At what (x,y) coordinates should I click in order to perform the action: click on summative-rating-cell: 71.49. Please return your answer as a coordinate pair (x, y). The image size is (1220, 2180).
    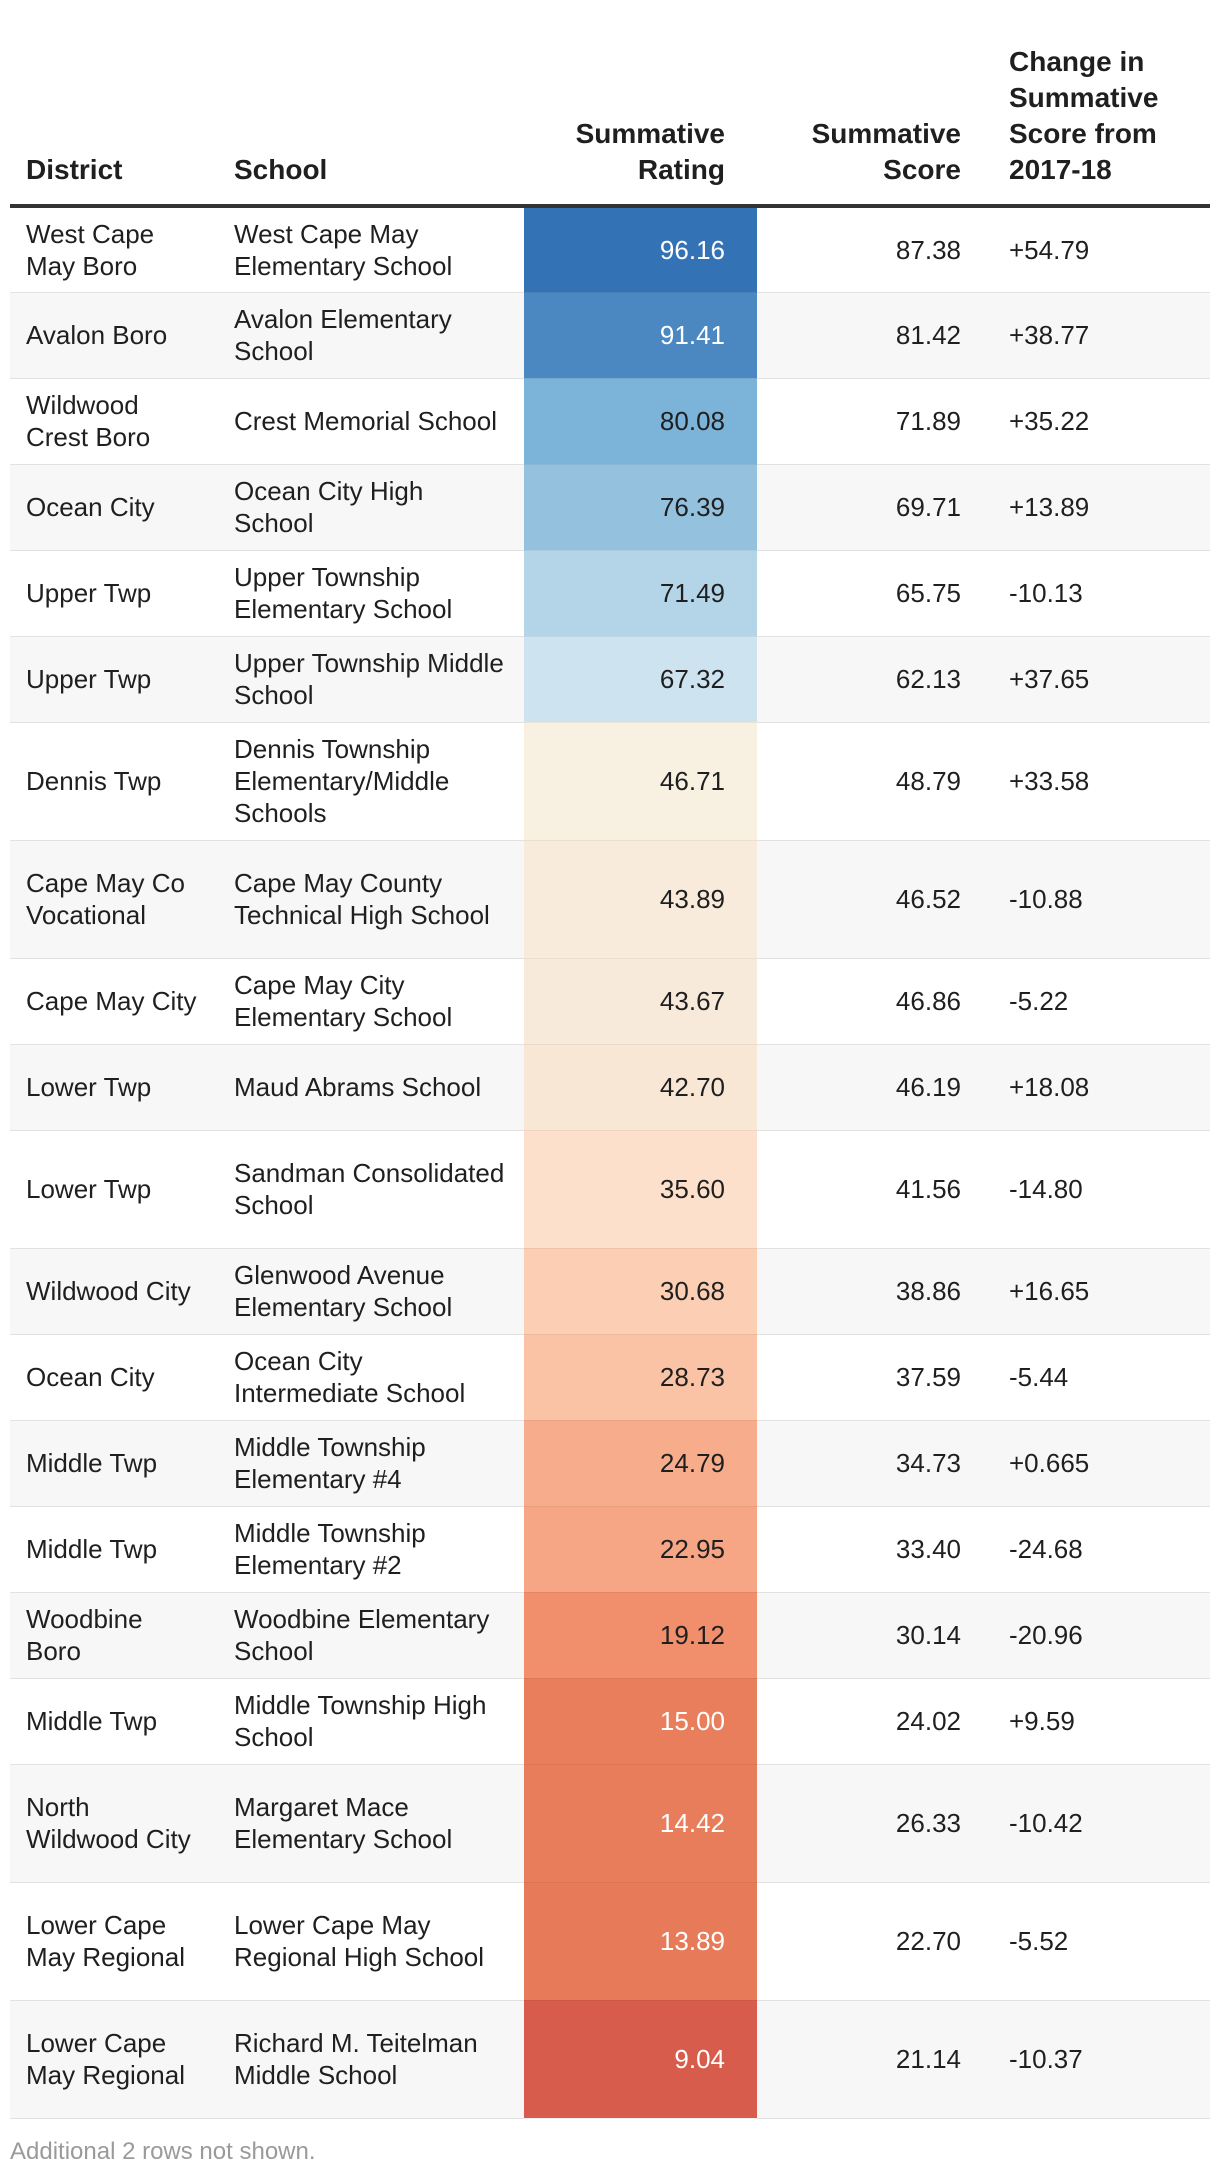
    Looking at the image, I should click on (640, 593).